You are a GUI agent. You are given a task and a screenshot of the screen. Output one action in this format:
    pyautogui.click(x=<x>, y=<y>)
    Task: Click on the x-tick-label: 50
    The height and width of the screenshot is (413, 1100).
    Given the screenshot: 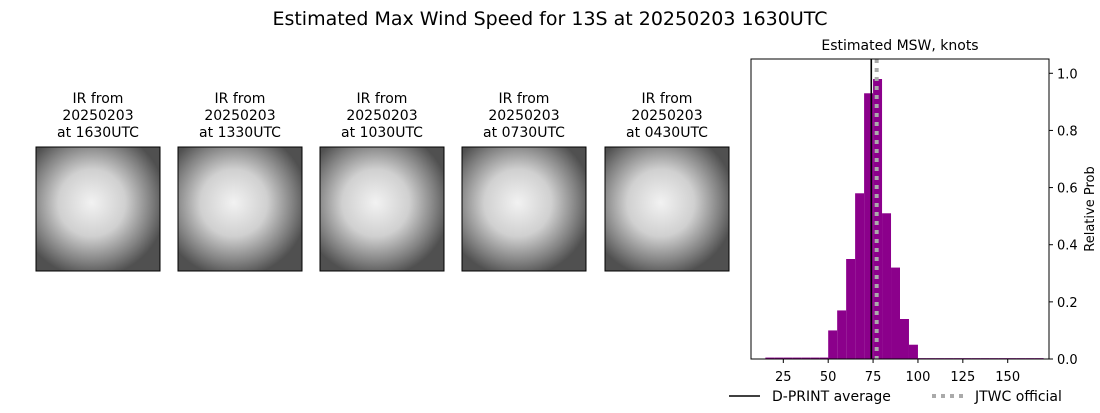 What is the action you would take?
    pyautogui.click(x=828, y=377)
    